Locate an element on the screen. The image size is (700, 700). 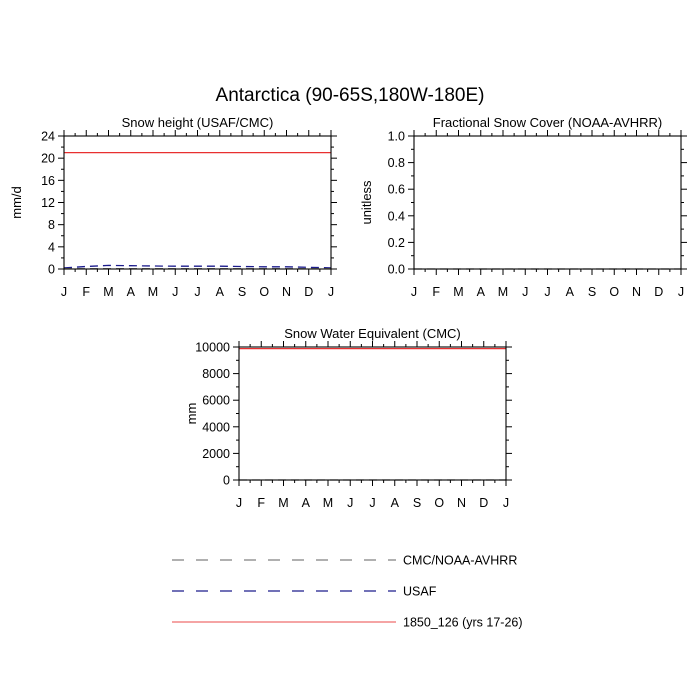
swe-y-tick-label: 8000 is located at coordinates (216, 374).